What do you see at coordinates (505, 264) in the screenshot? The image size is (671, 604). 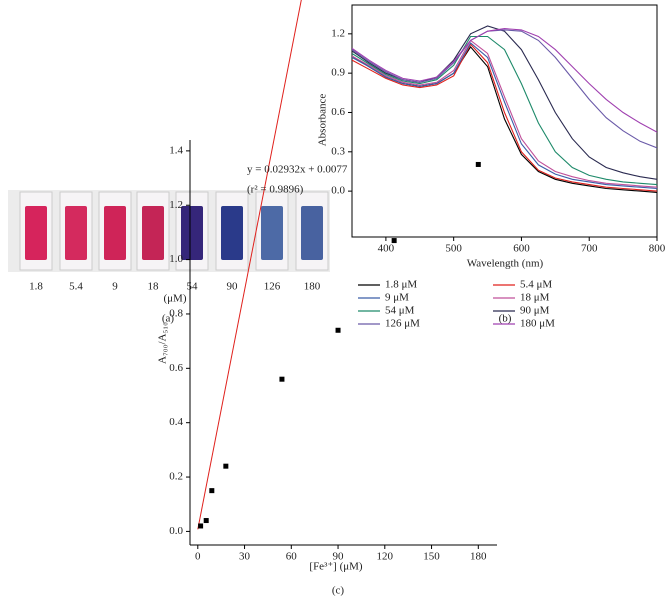 I see `x-axis-label: Wavelength (nm)` at bounding box center [505, 264].